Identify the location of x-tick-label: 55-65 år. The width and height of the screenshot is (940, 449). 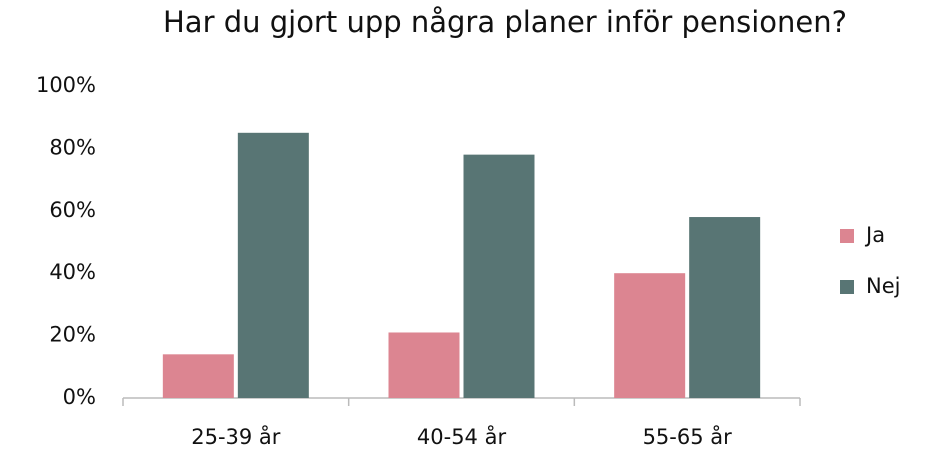
(688, 436).